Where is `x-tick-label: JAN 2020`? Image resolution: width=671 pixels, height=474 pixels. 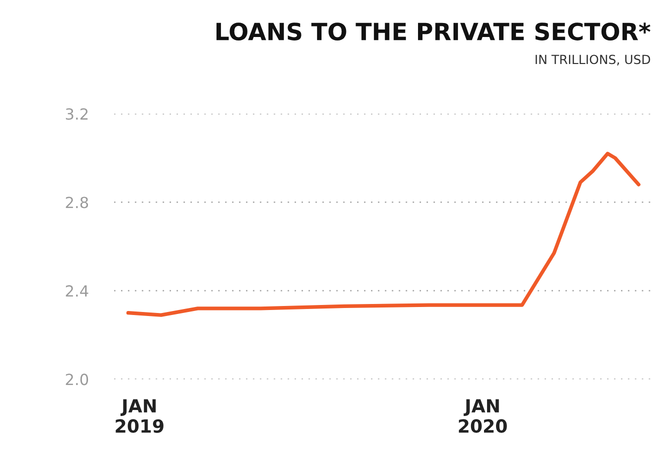
x-tick-label: JAN 2020 is located at coordinates (482, 416).